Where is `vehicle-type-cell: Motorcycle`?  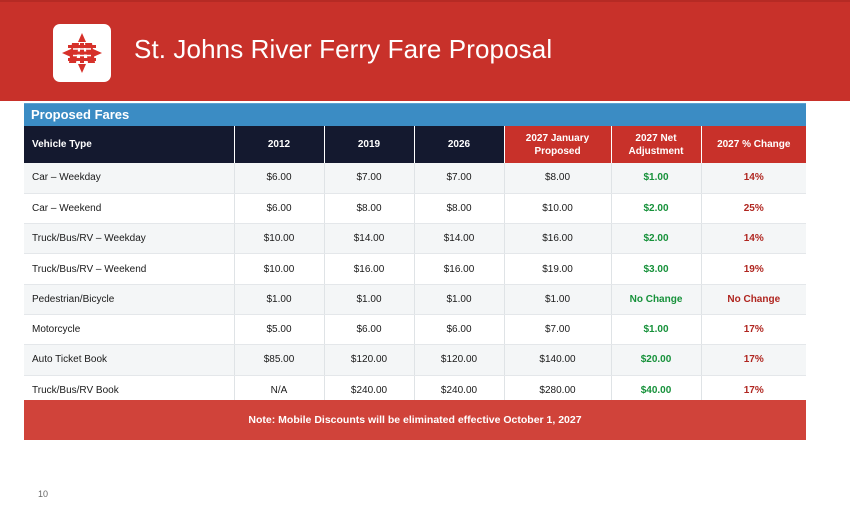
vehicle-type-cell: Motorcycle is located at coordinates (129, 330).